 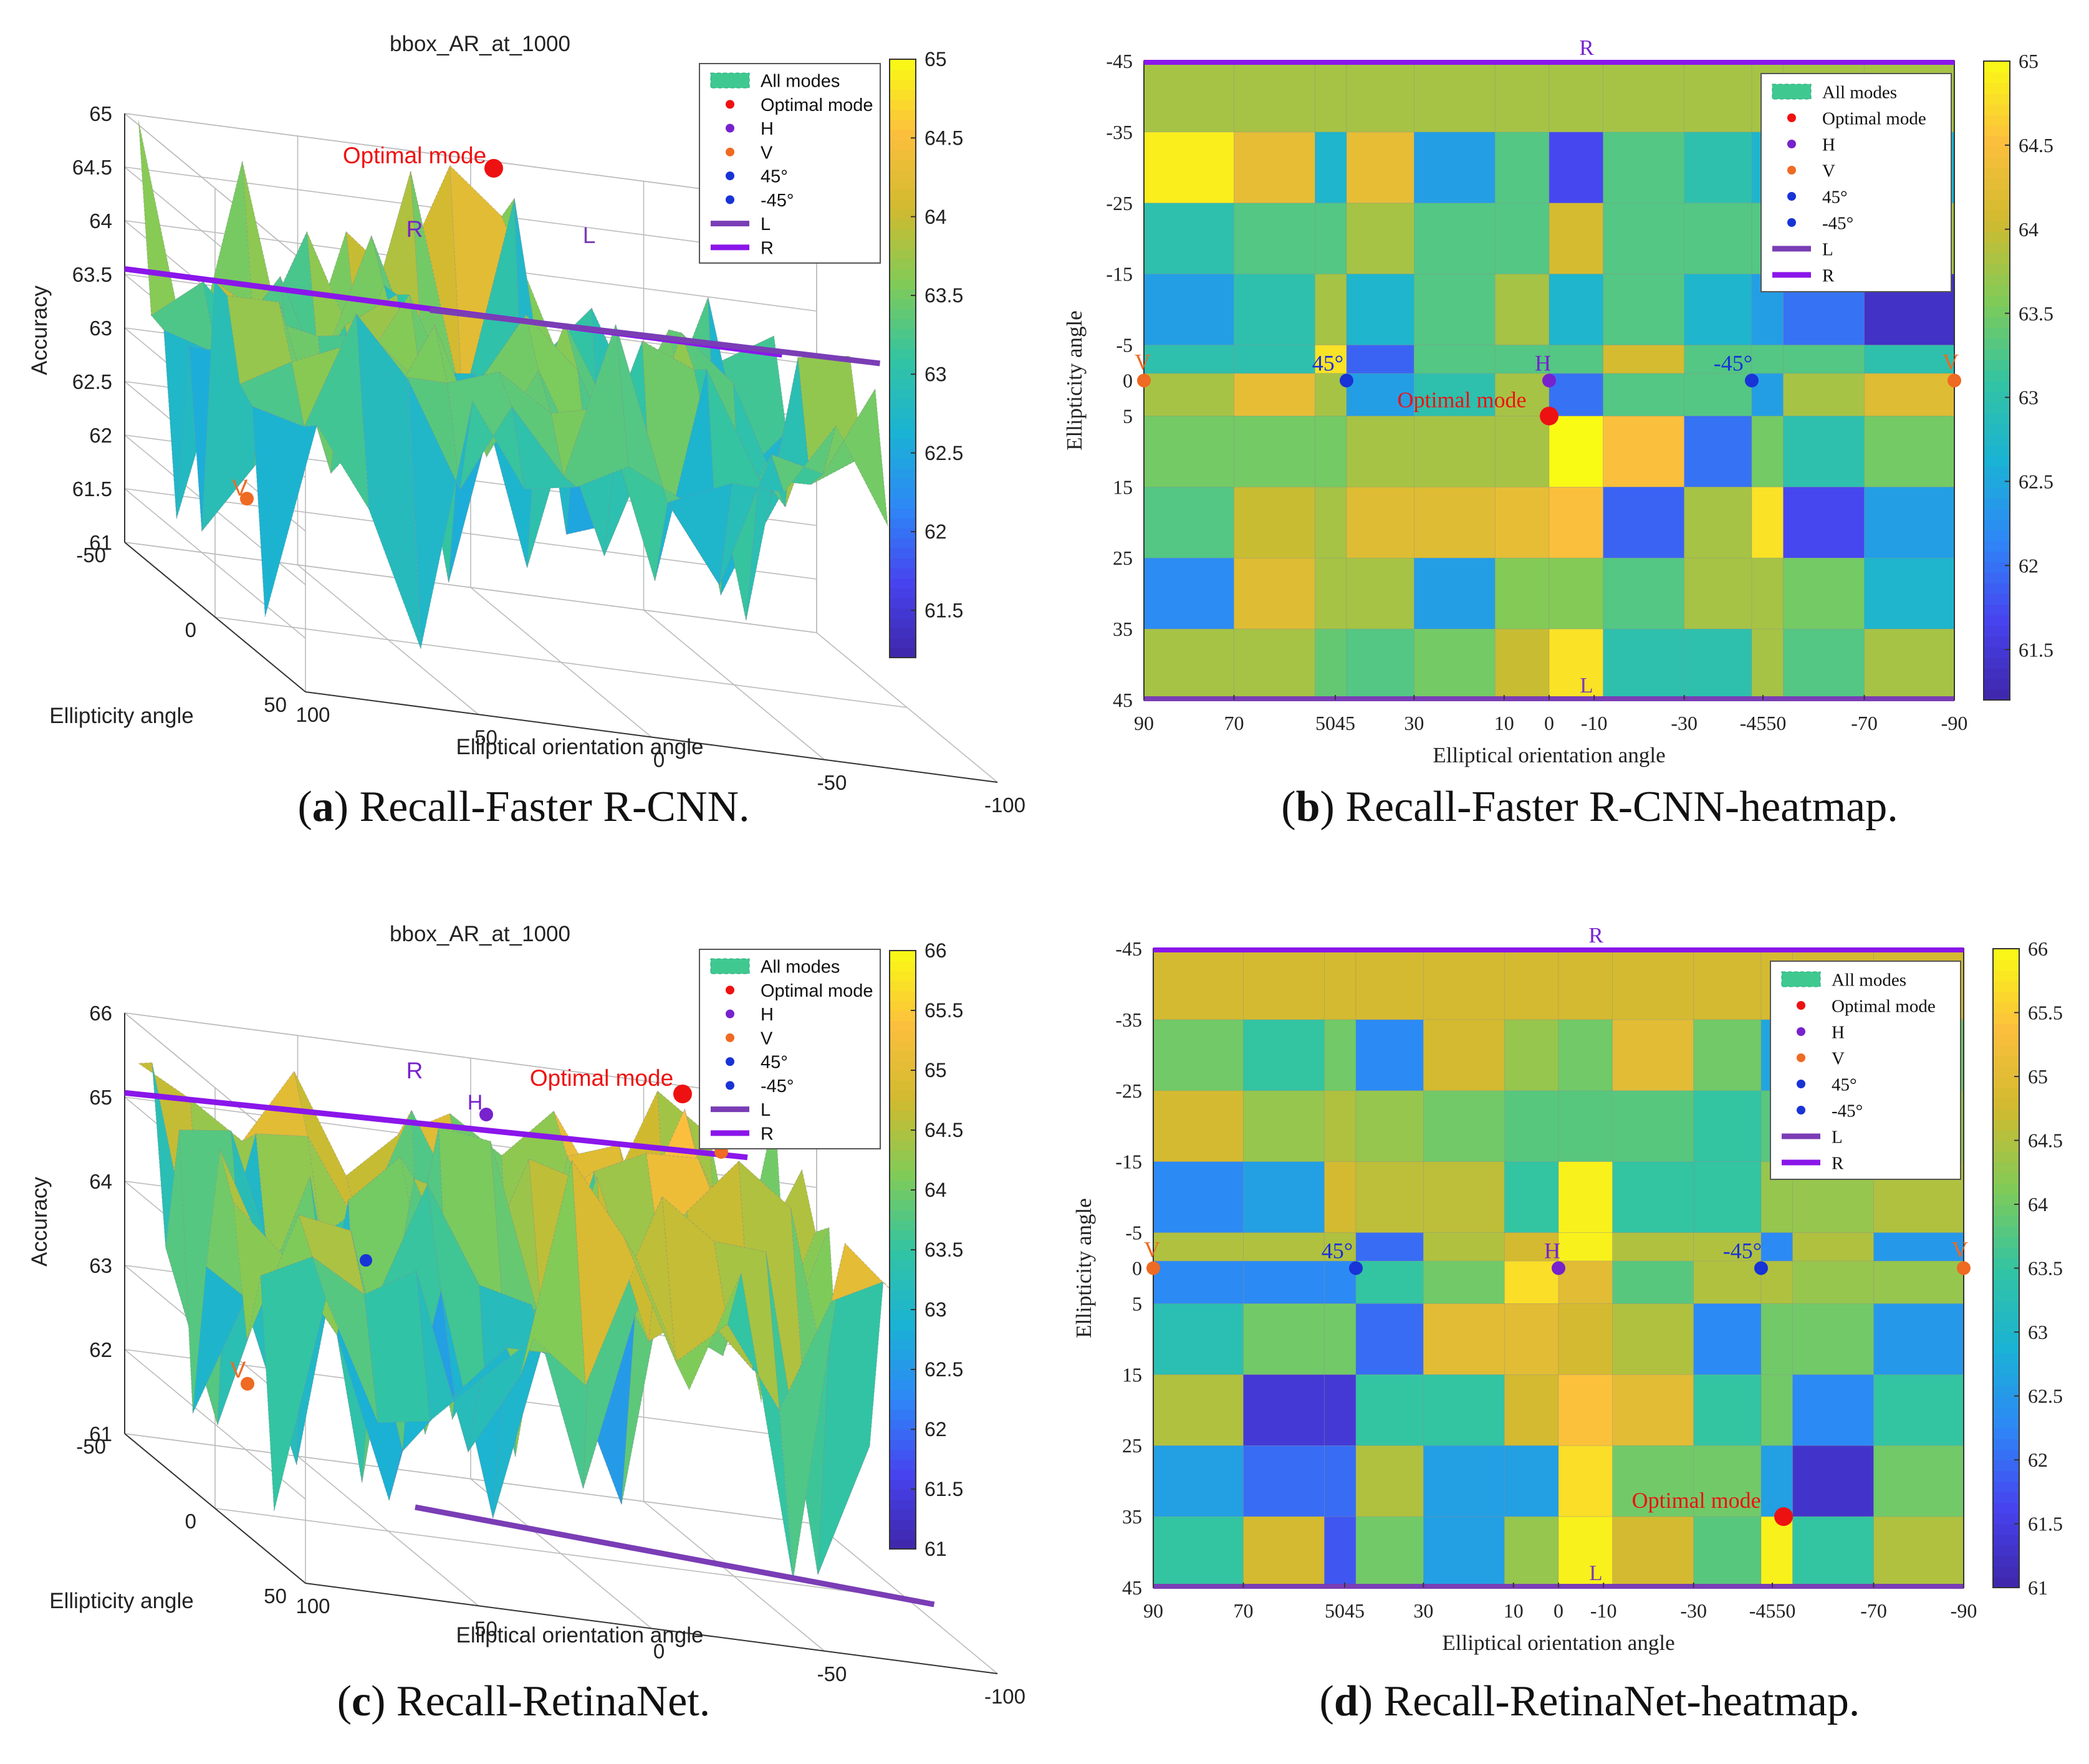 I want to click on legend-box, so click(x=1856, y=182).